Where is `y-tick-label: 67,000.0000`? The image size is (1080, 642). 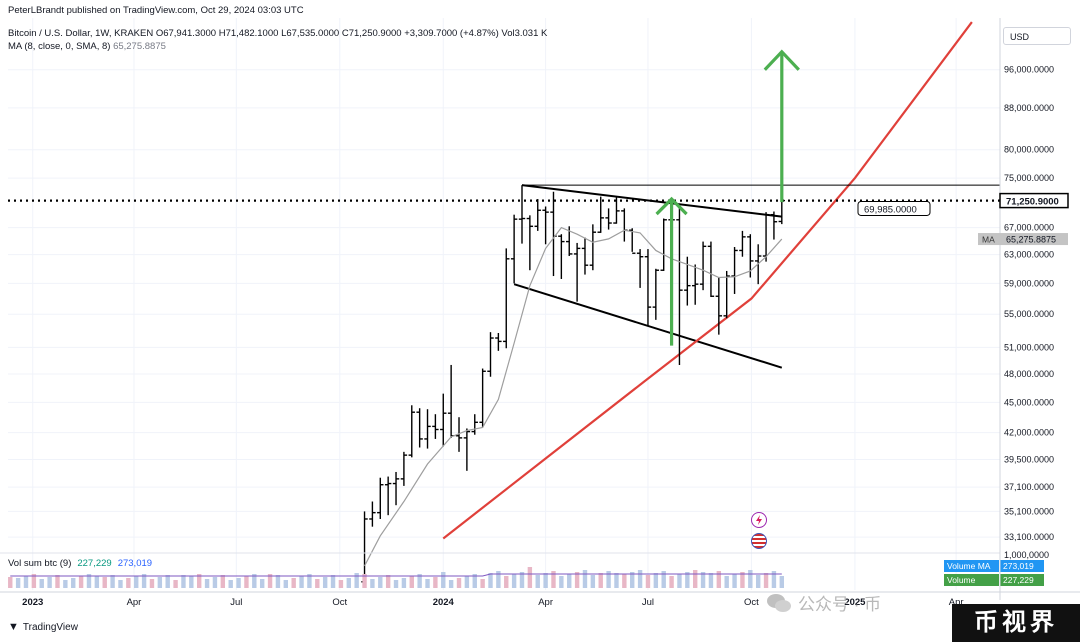 y-tick-label: 67,000.0000 is located at coordinates (1029, 228).